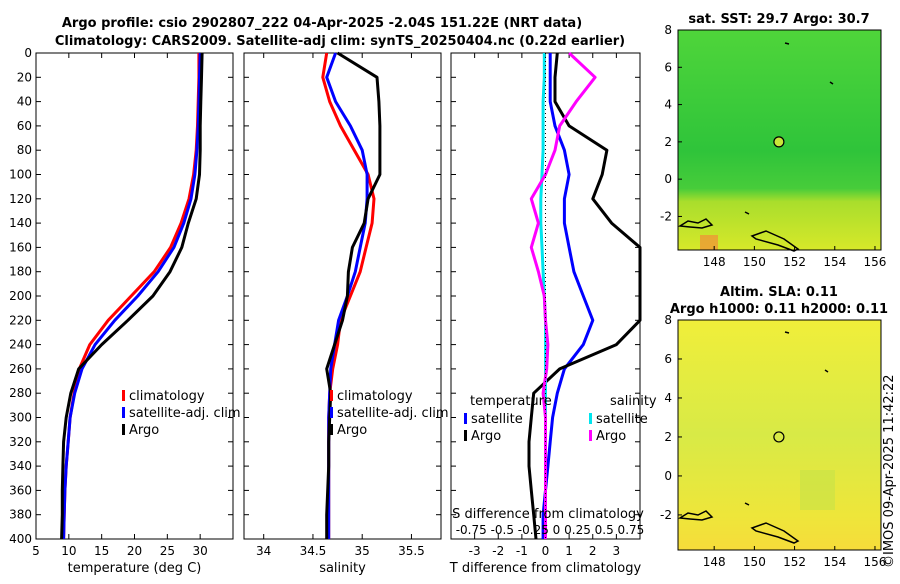 Image resolution: width=900 pixels, height=584 pixels. Describe the element at coordinates (668, 30) in the screenshot. I see `sst-map-ytick-label: 8` at that location.